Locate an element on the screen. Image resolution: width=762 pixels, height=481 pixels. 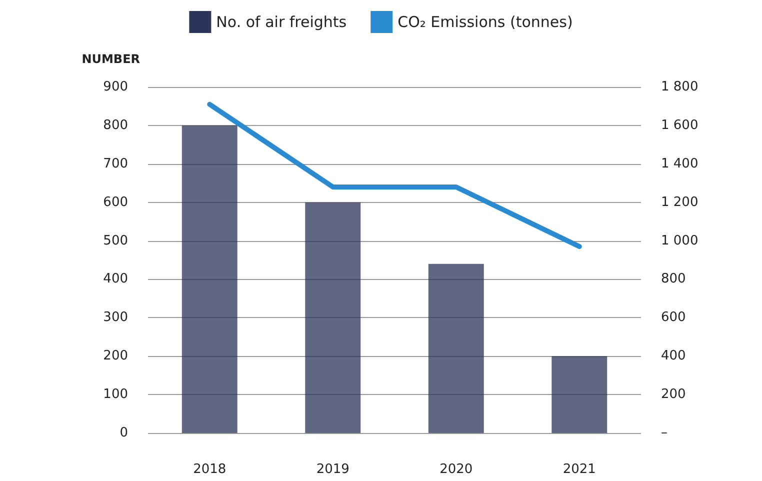
legend-label: CO₂ Emissions (tonnes) is located at coordinates (485, 22).